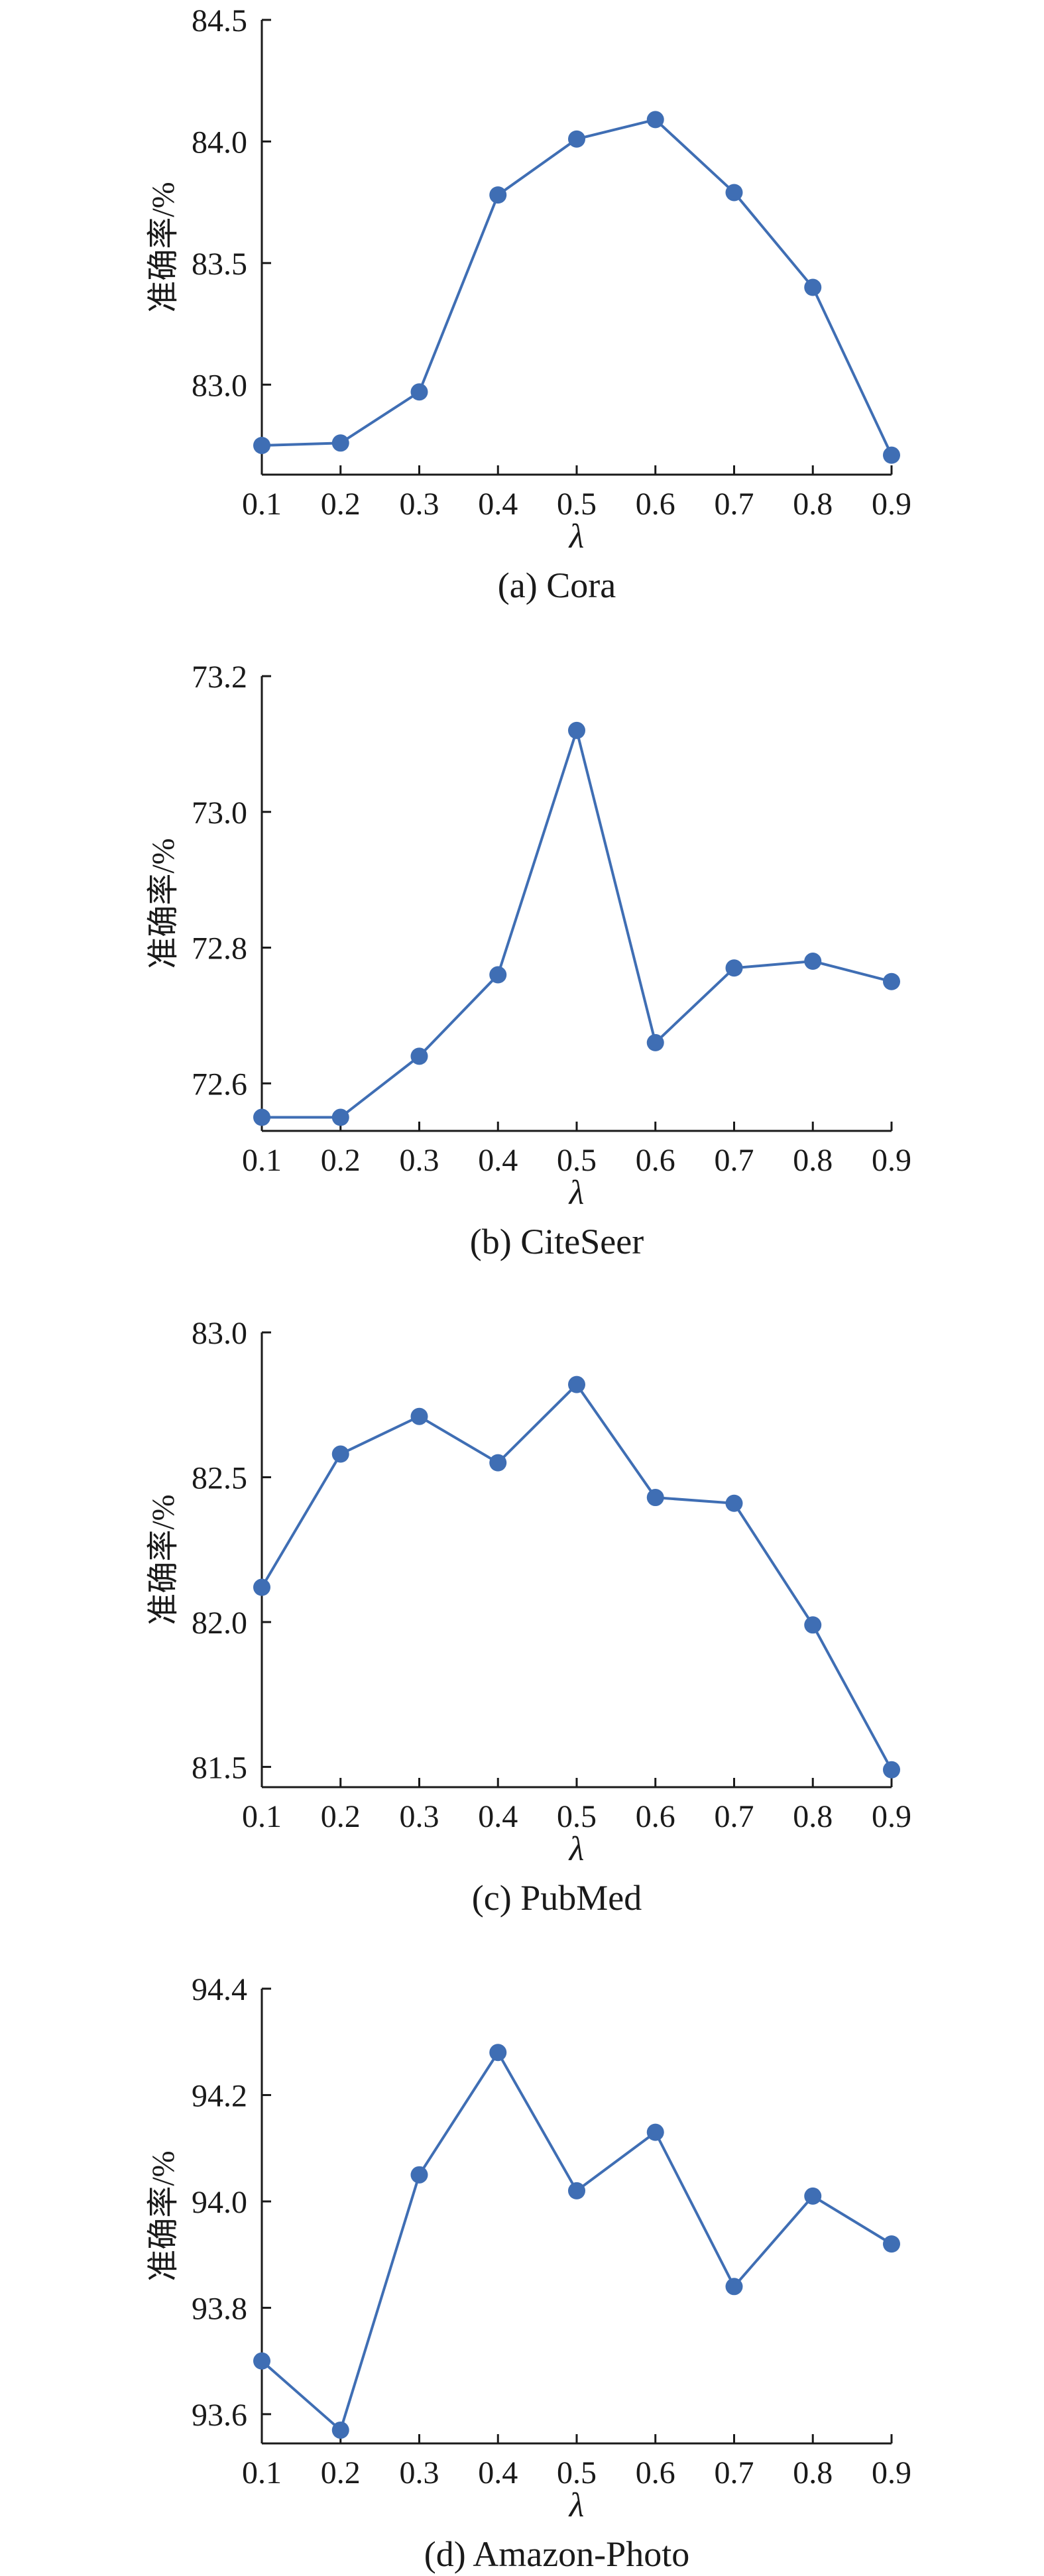 This screenshot has height=2576, width=1044. Describe the element at coordinates (219, 2416) in the screenshot. I see `y-tick-label: 93.6` at that location.